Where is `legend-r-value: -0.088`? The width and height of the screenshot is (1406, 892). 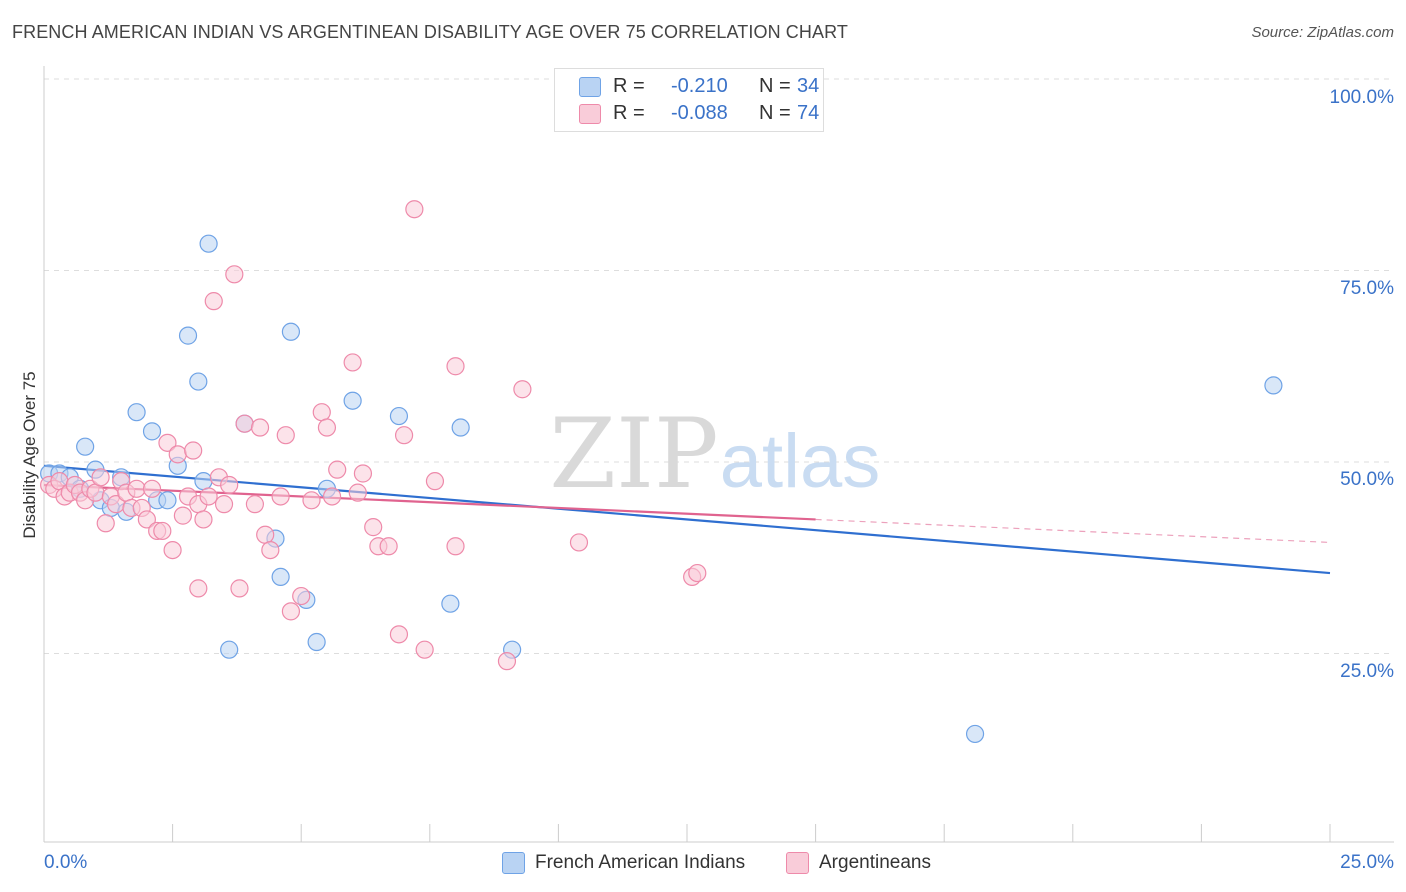 legend-r-value: -0.088 is located at coordinates (699, 113).